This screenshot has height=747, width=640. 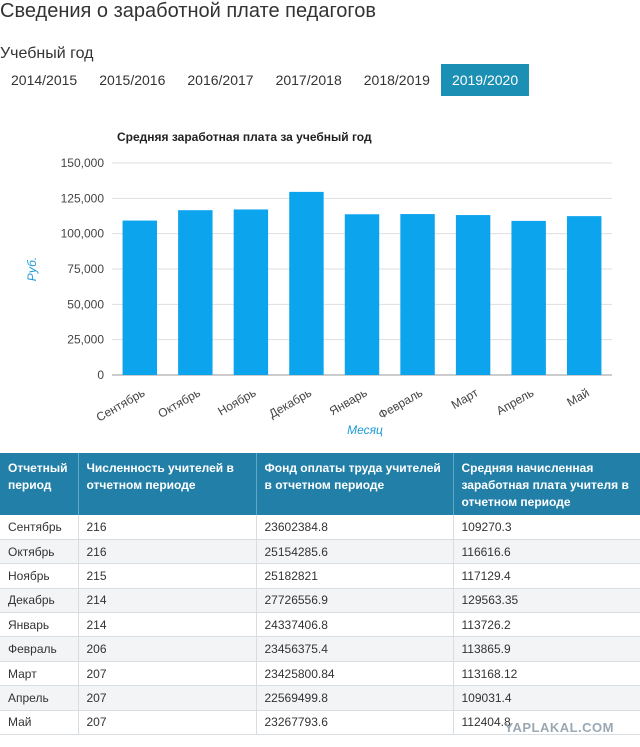 I want to click on table-cell: 113168.12, so click(x=546, y=674).